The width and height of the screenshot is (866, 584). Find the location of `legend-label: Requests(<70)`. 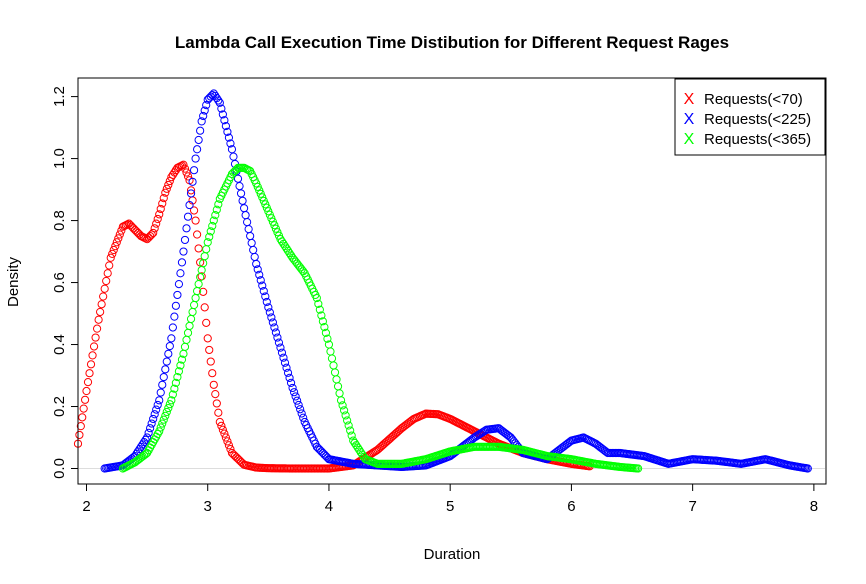

legend-label: Requests(<70) is located at coordinates (753, 99).